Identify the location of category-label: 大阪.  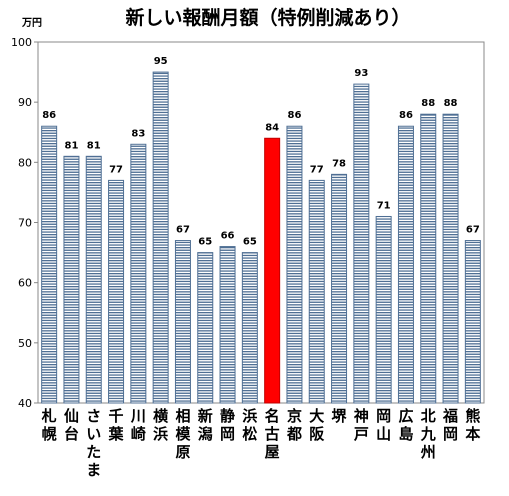
(317, 425).